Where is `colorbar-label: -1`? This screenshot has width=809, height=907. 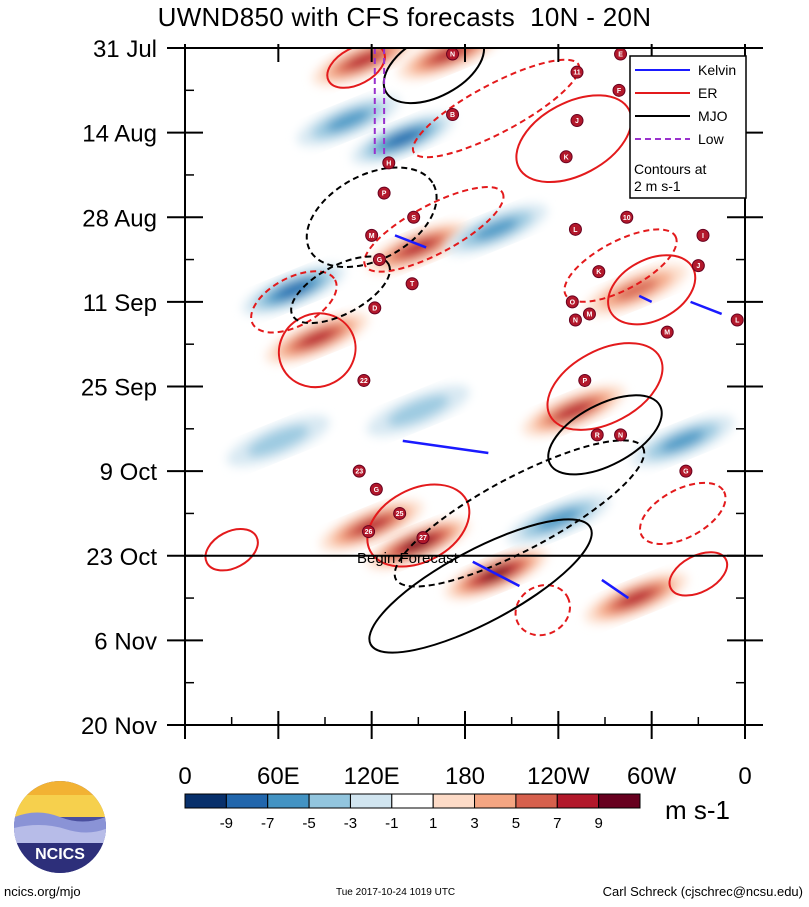
colorbar-label: -1 is located at coordinates (391, 823).